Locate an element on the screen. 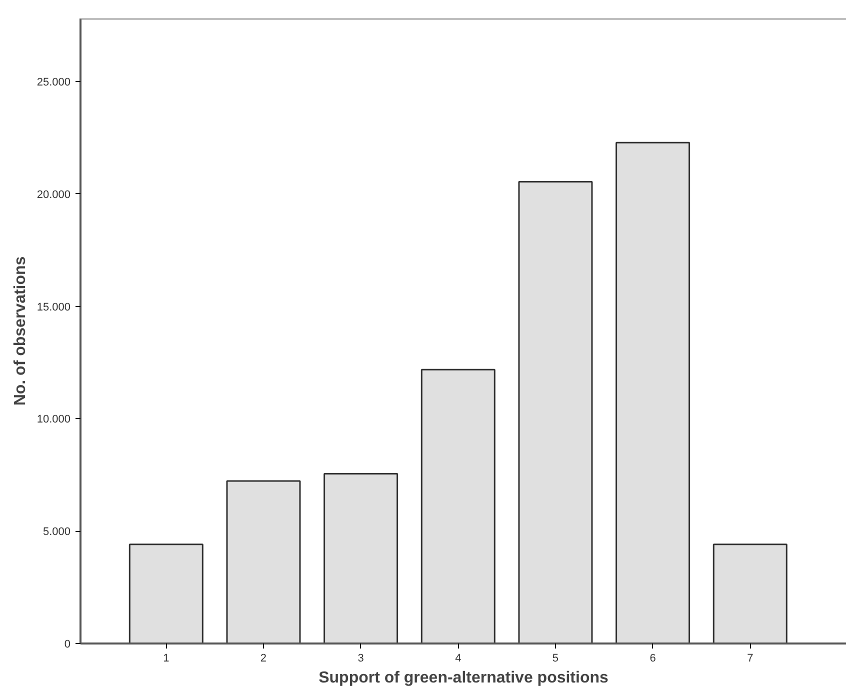 This screenshot has height=689, width=846. y-axis-title: No. of observations is located at coordinates (20, 331).